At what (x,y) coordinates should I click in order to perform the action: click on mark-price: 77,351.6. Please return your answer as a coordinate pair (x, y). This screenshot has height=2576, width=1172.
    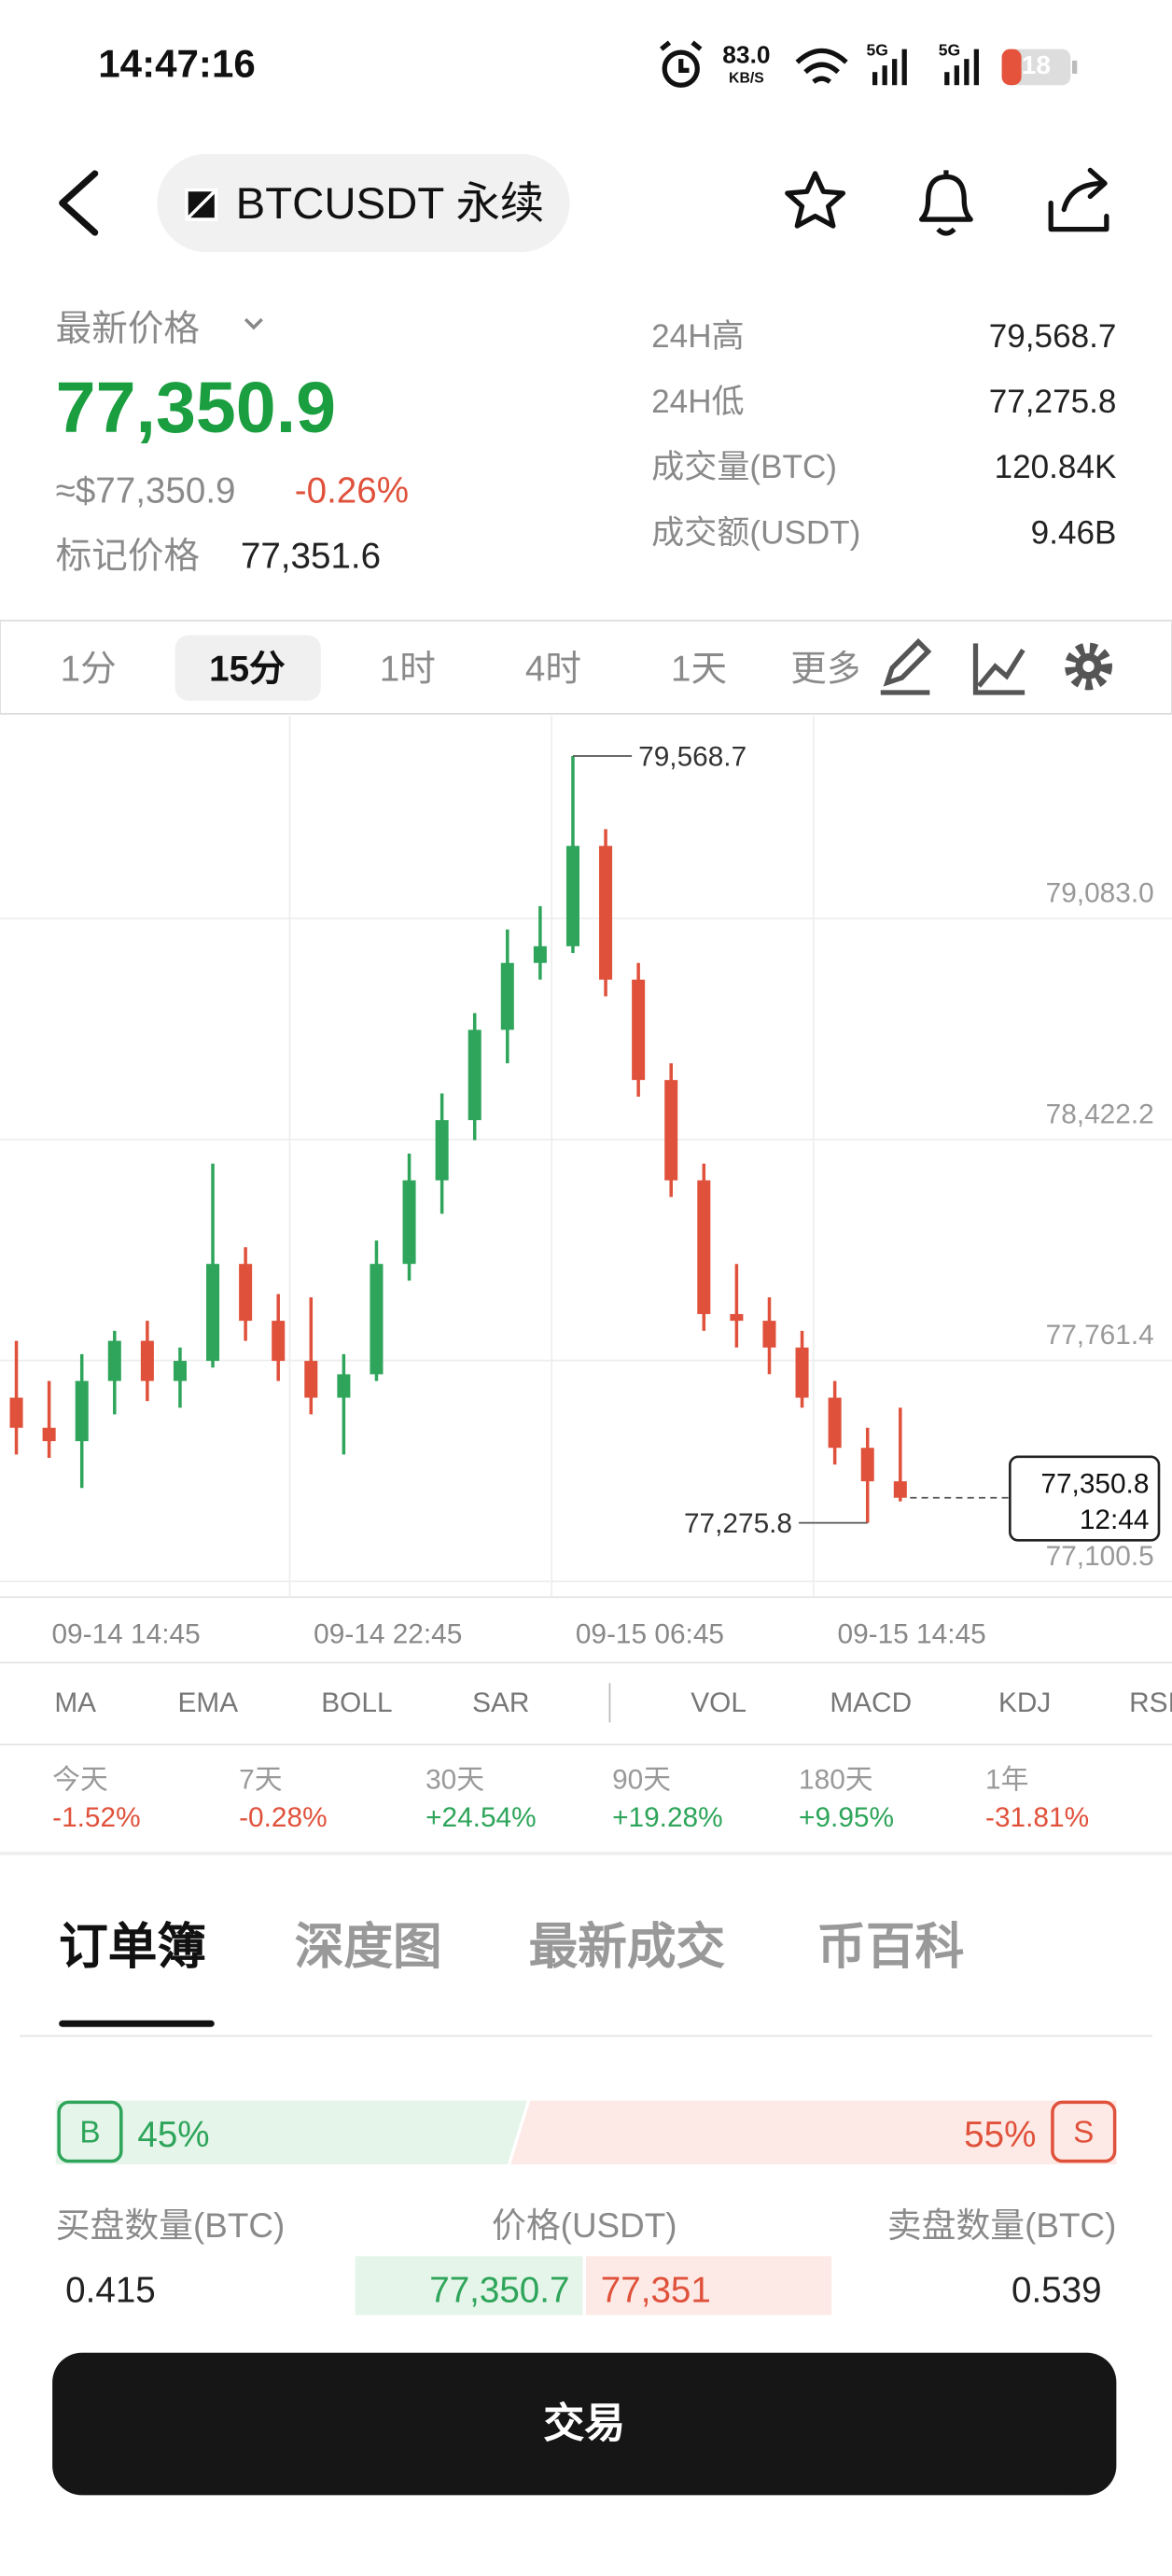
    Looking at the image, I should click on (311, 556).